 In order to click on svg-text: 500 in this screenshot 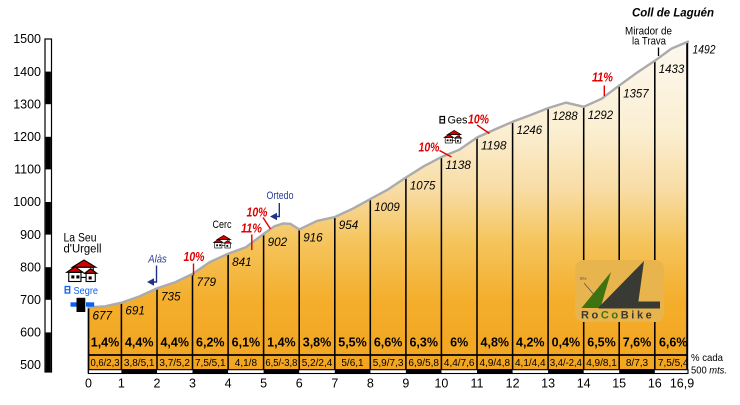, I will do `click(30, 365)`.